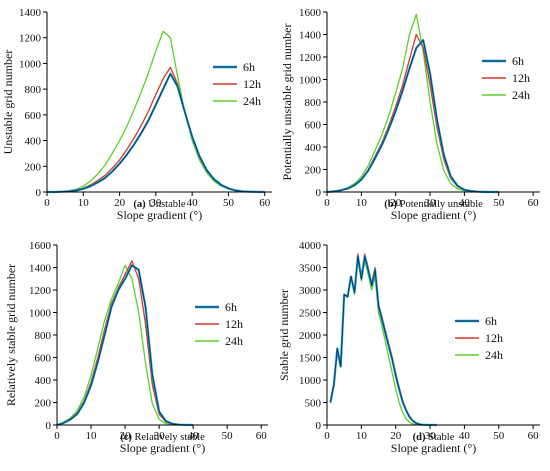 This screenshot has width=550, height=471. I want to click on y-tick-label: 2500, so click(310, 314).